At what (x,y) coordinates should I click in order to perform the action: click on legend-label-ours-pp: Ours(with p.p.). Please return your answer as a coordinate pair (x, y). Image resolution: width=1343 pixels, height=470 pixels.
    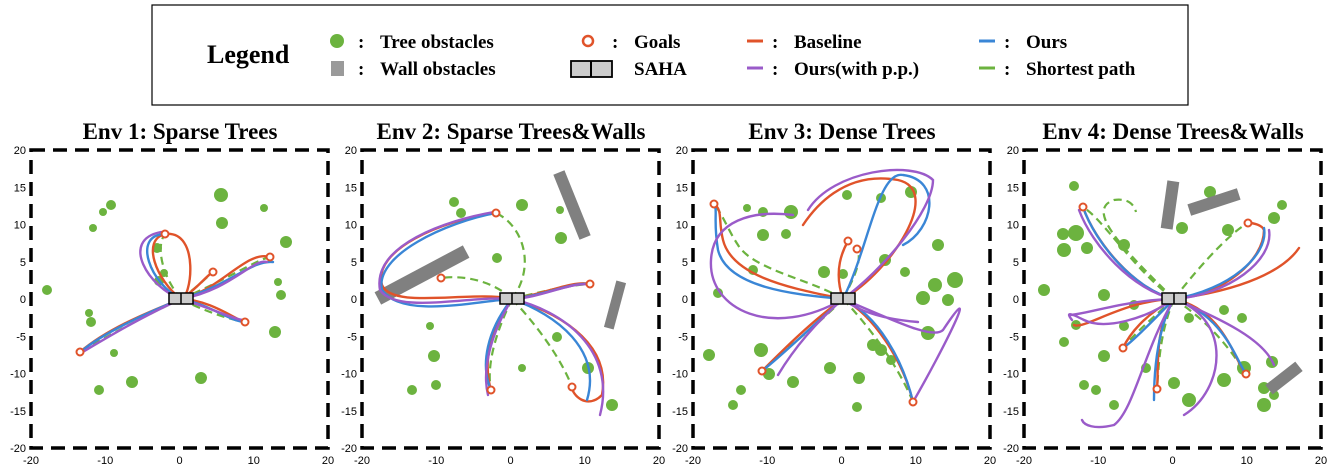
    Looking at the image, I should click on (856, 69).